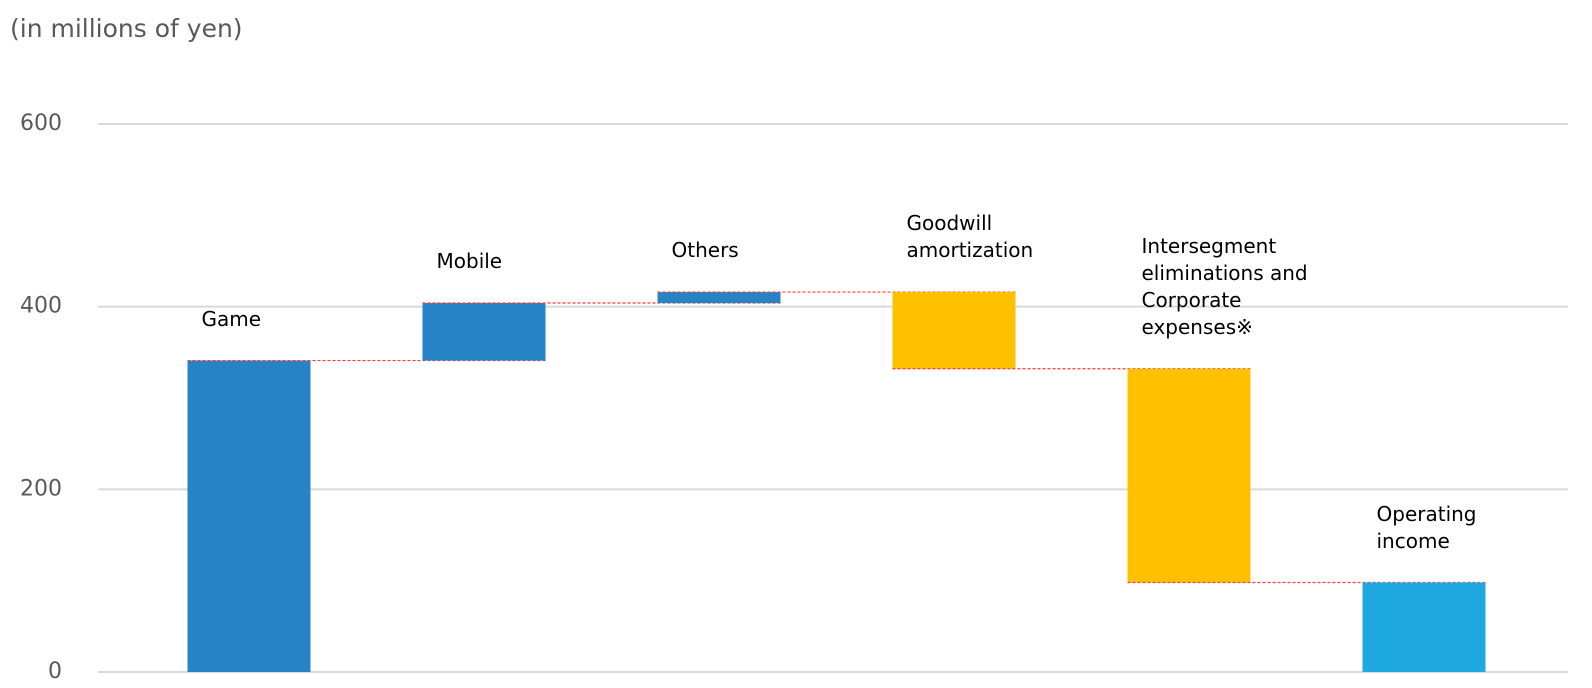  What do you see at coordinates (469, 261) in the screenshot?
I see `category-label: Mobile` at bounding box center [469, 261].